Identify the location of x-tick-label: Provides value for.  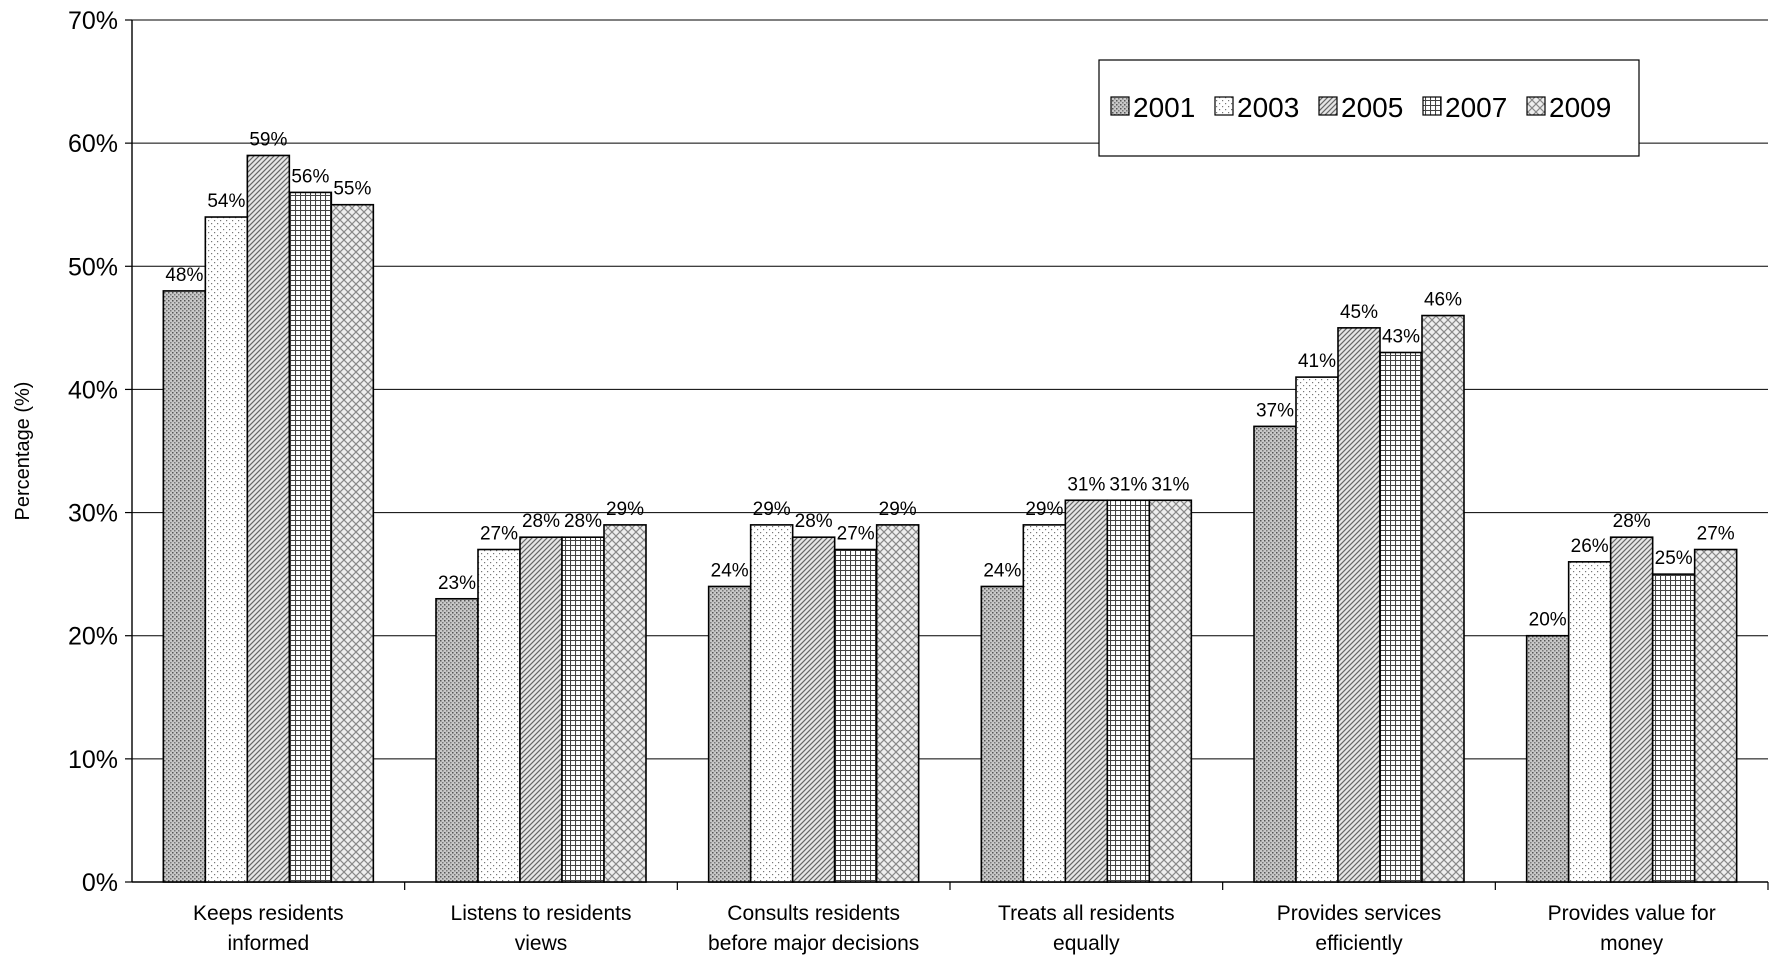
(1632, 913).